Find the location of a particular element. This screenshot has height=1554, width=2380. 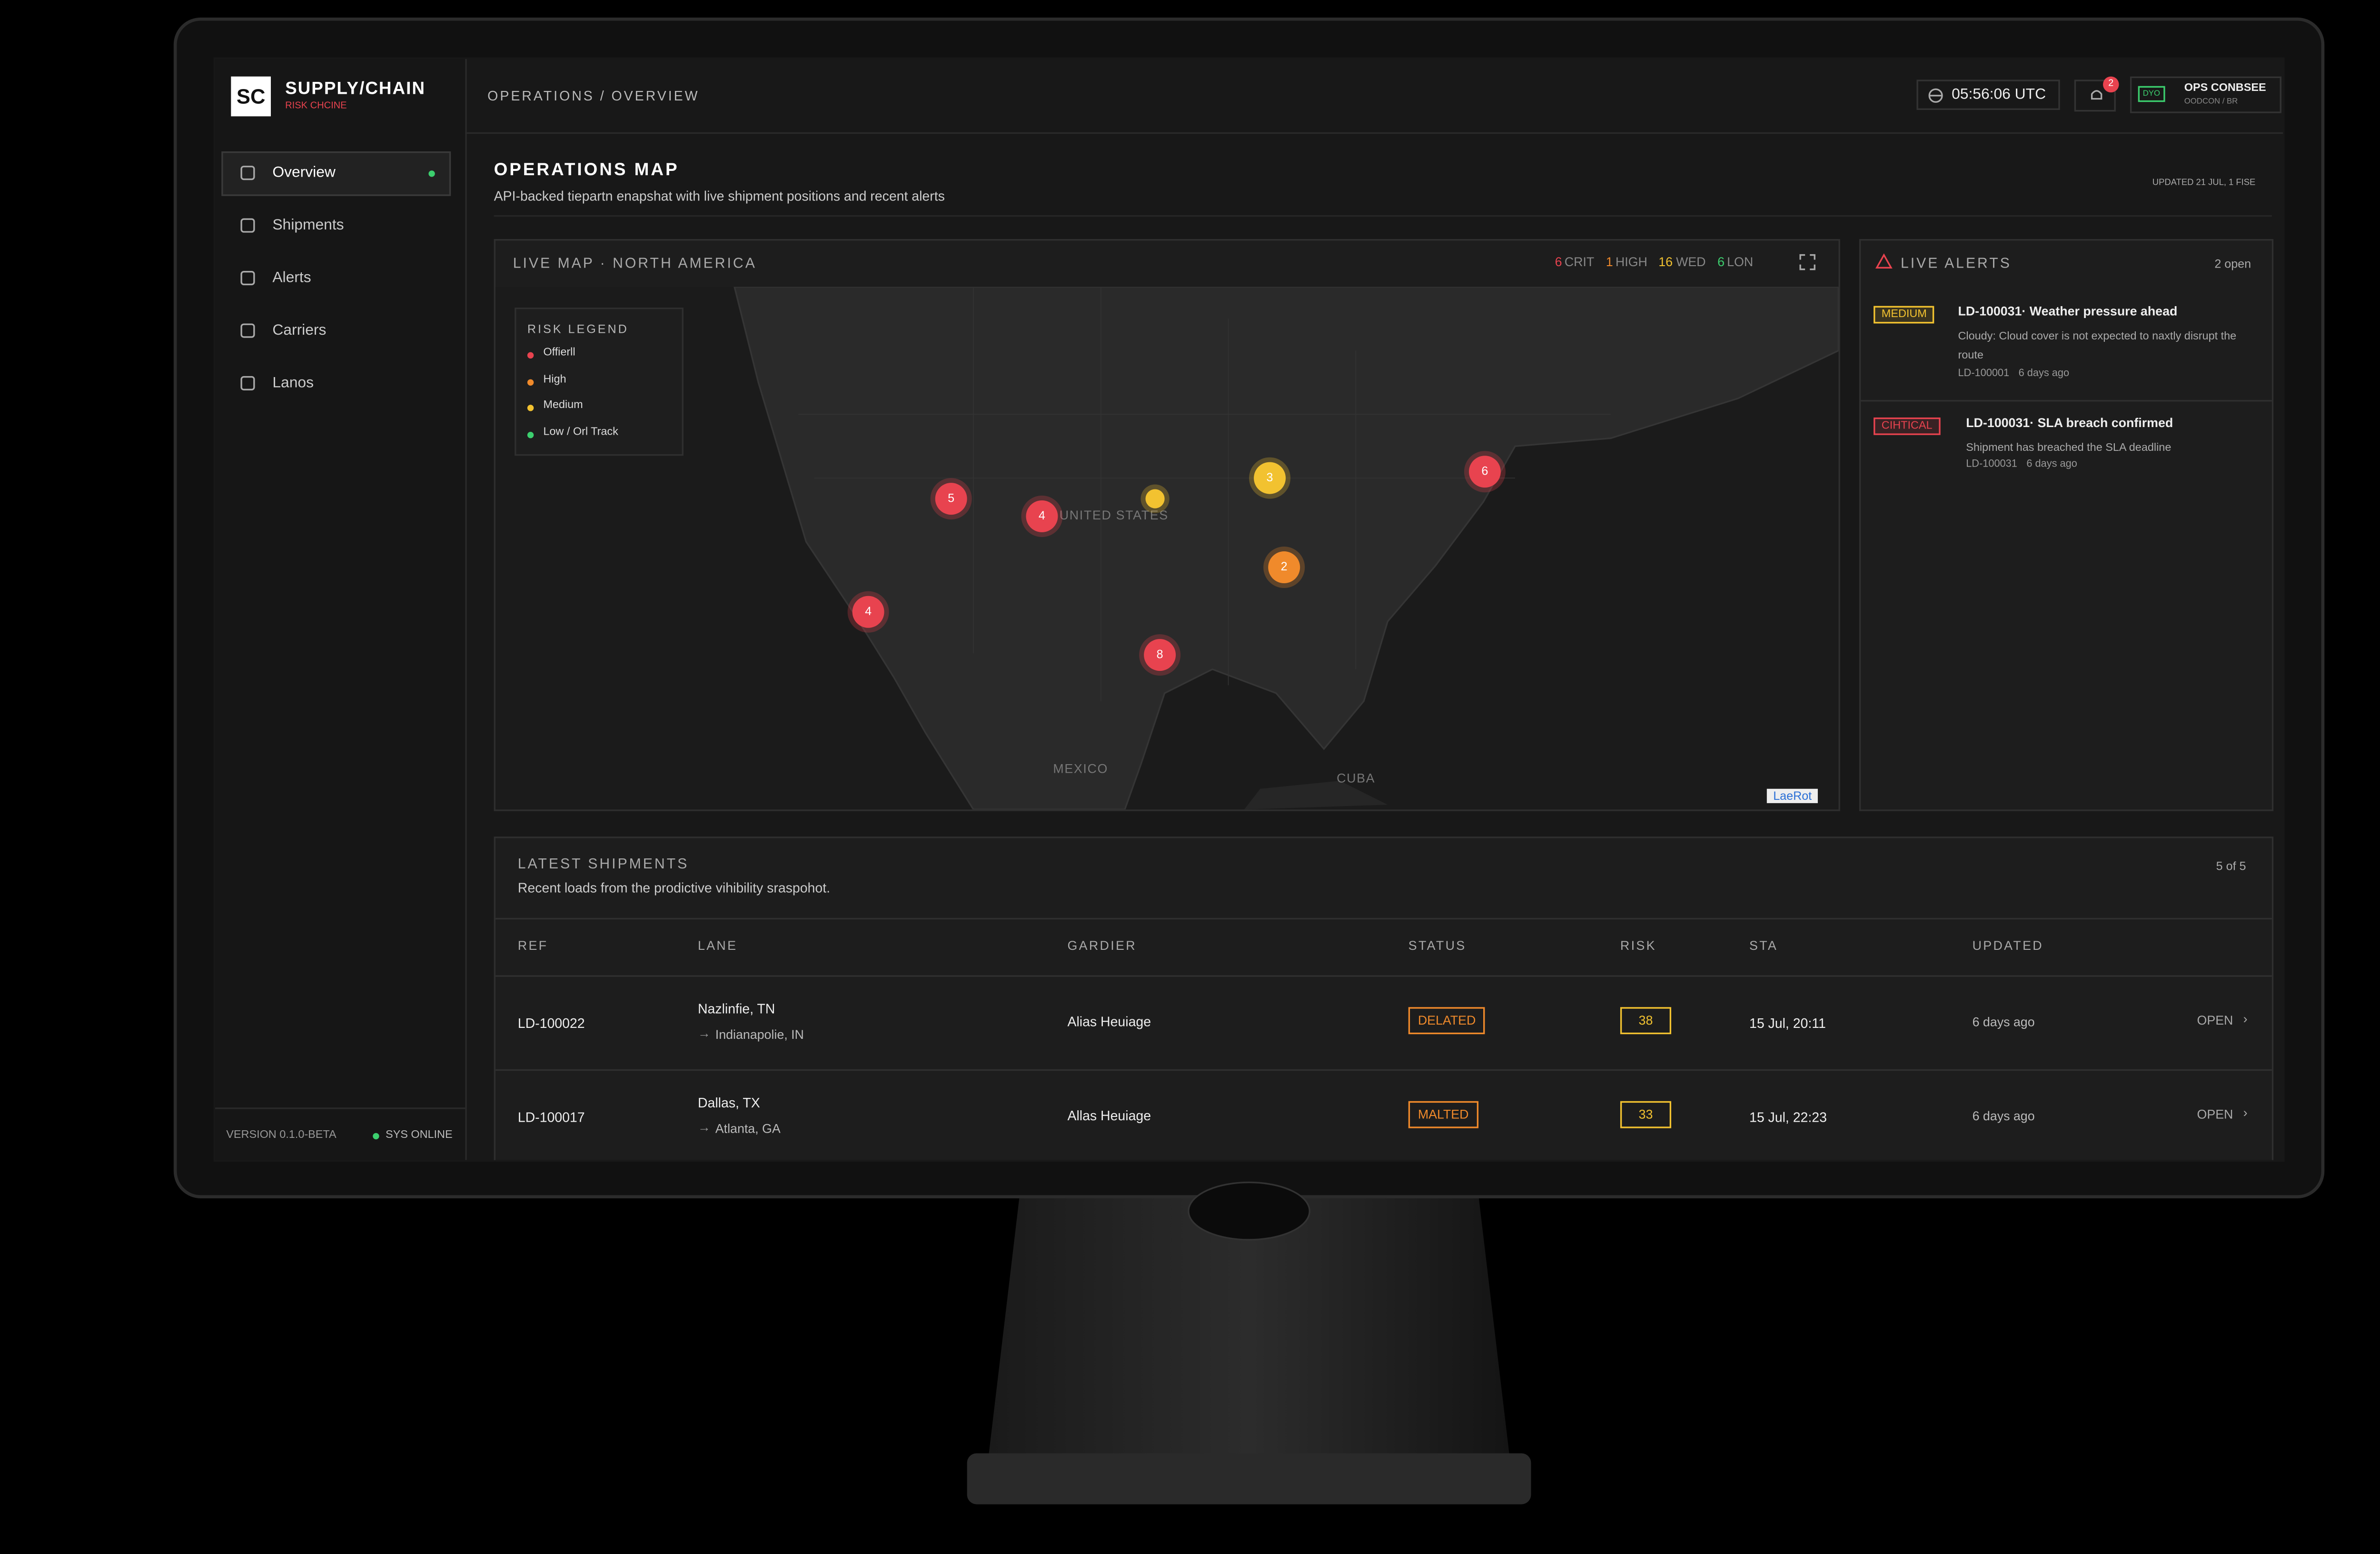

brand-tagline: RISK CHCINE is located at coordinates (316, 107).